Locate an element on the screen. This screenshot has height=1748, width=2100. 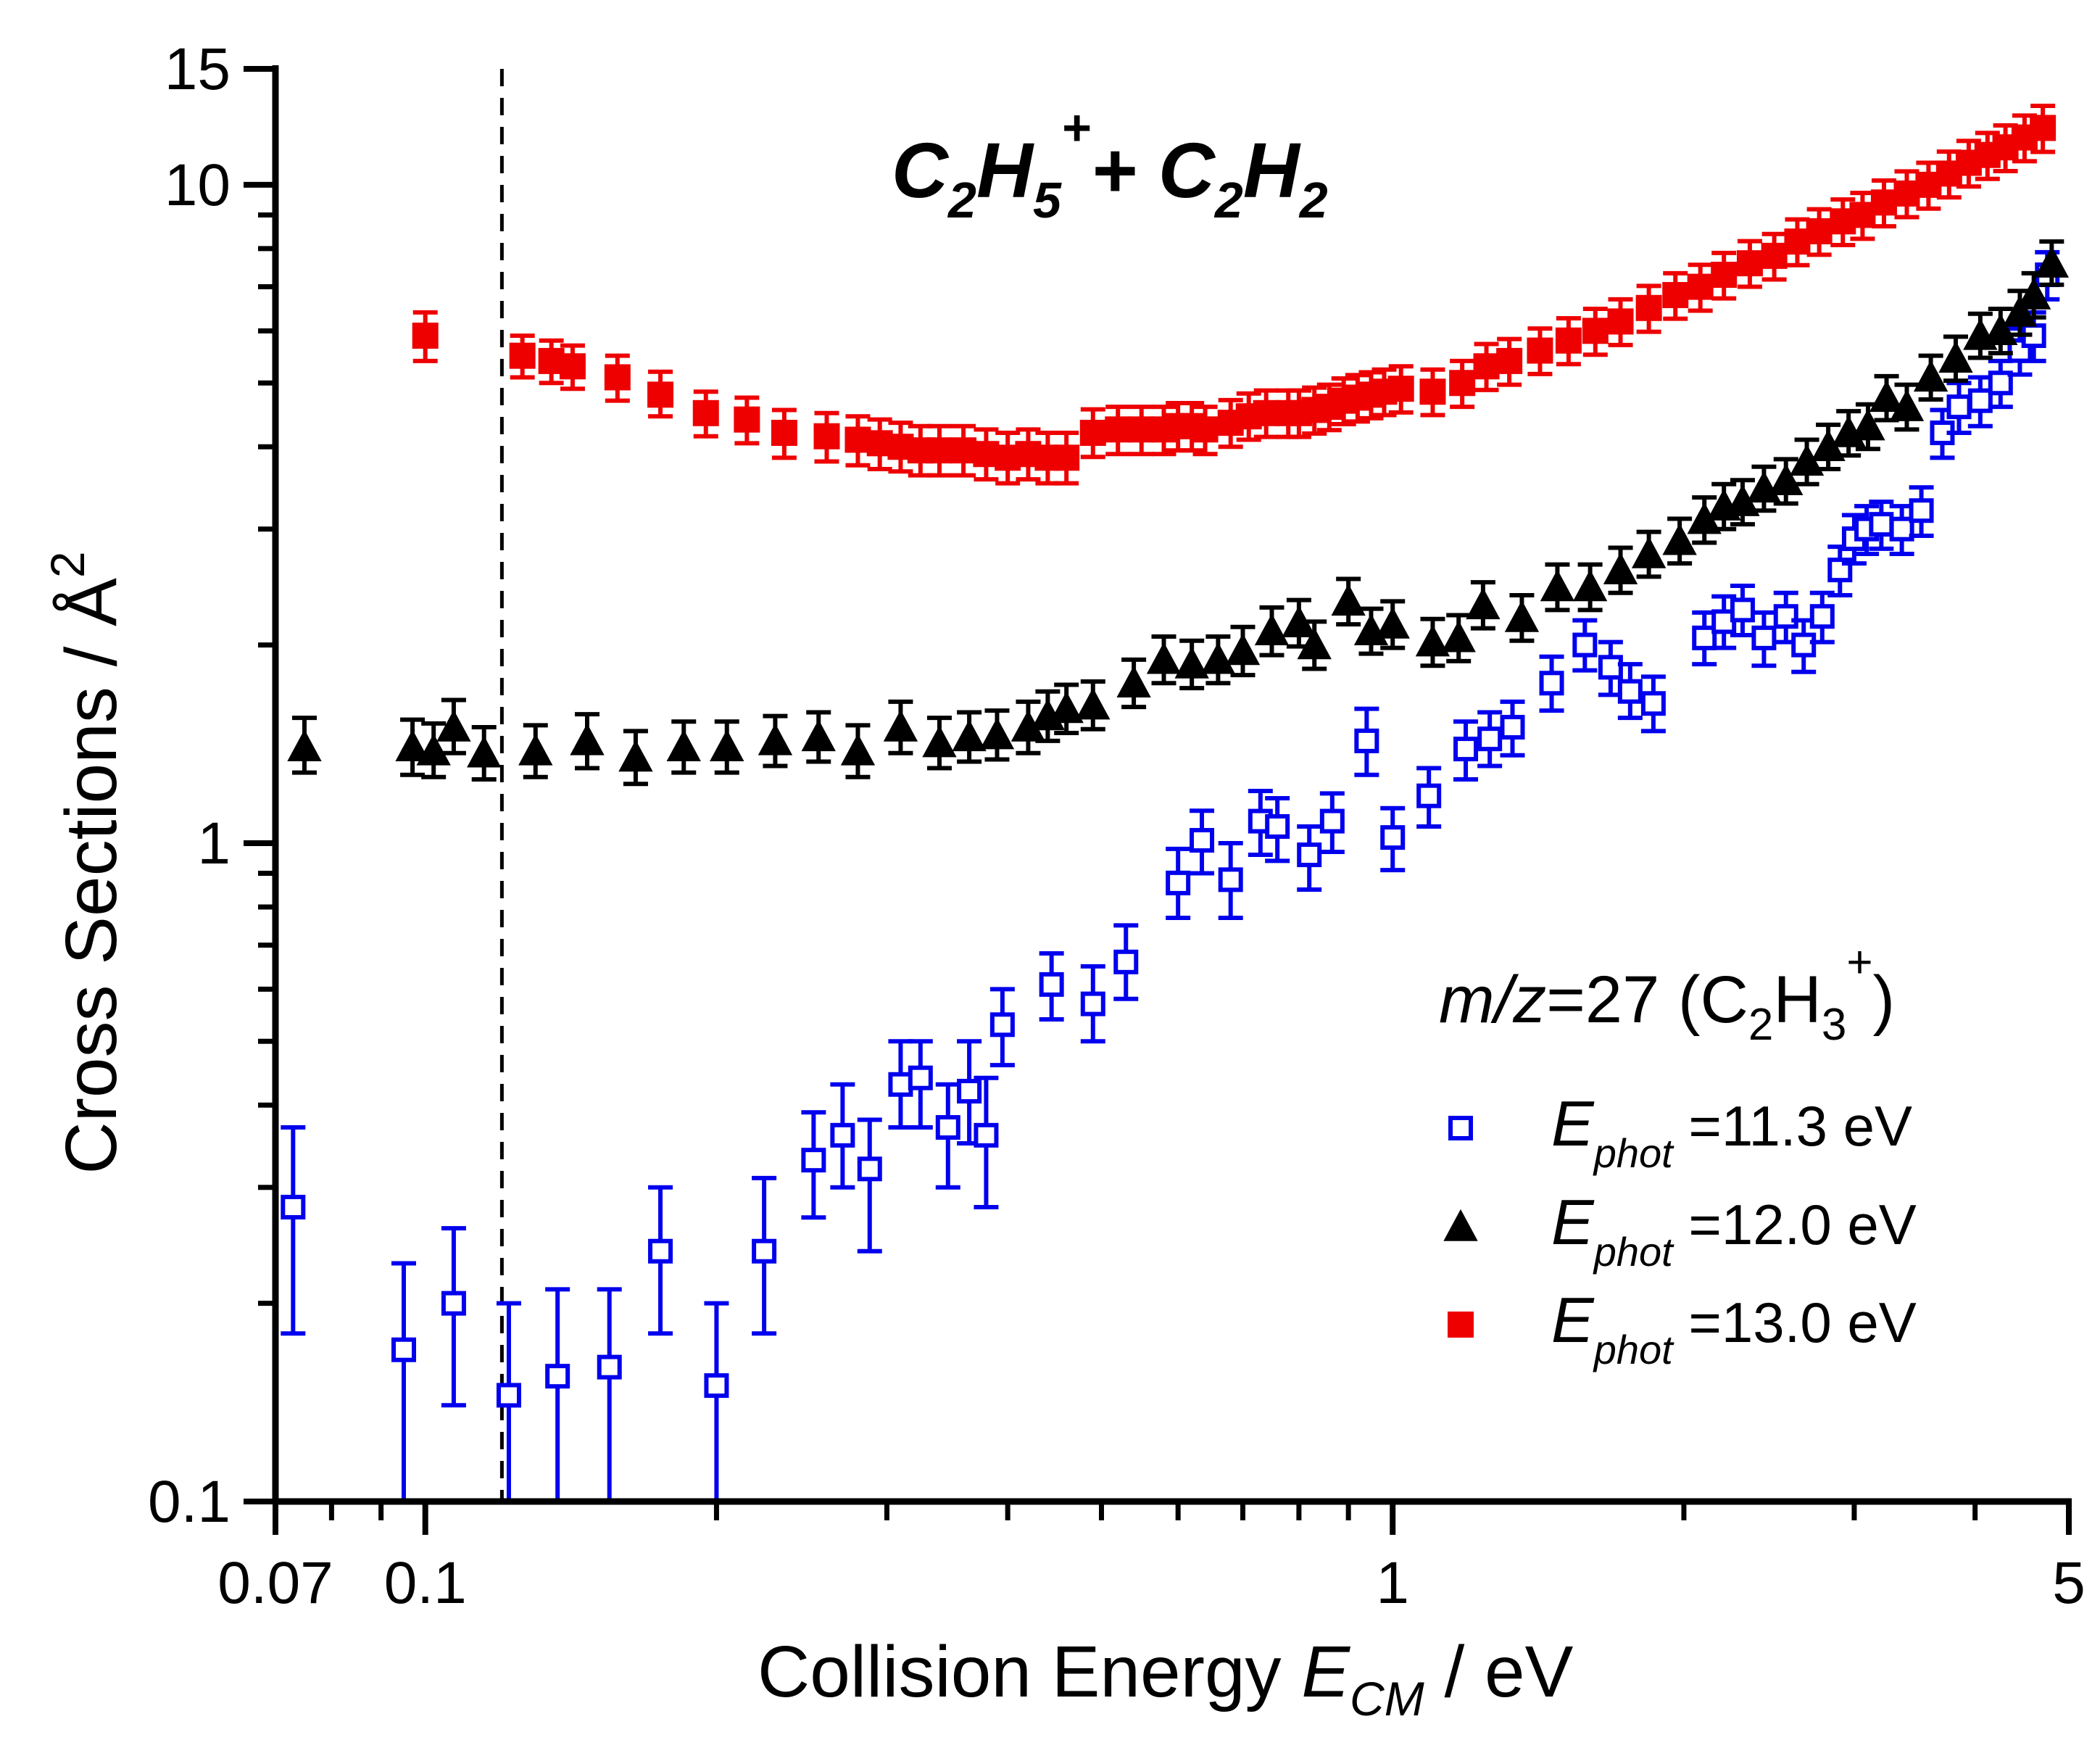
x-axis-title-sub: CM is located at coordinates (1387, 1699).